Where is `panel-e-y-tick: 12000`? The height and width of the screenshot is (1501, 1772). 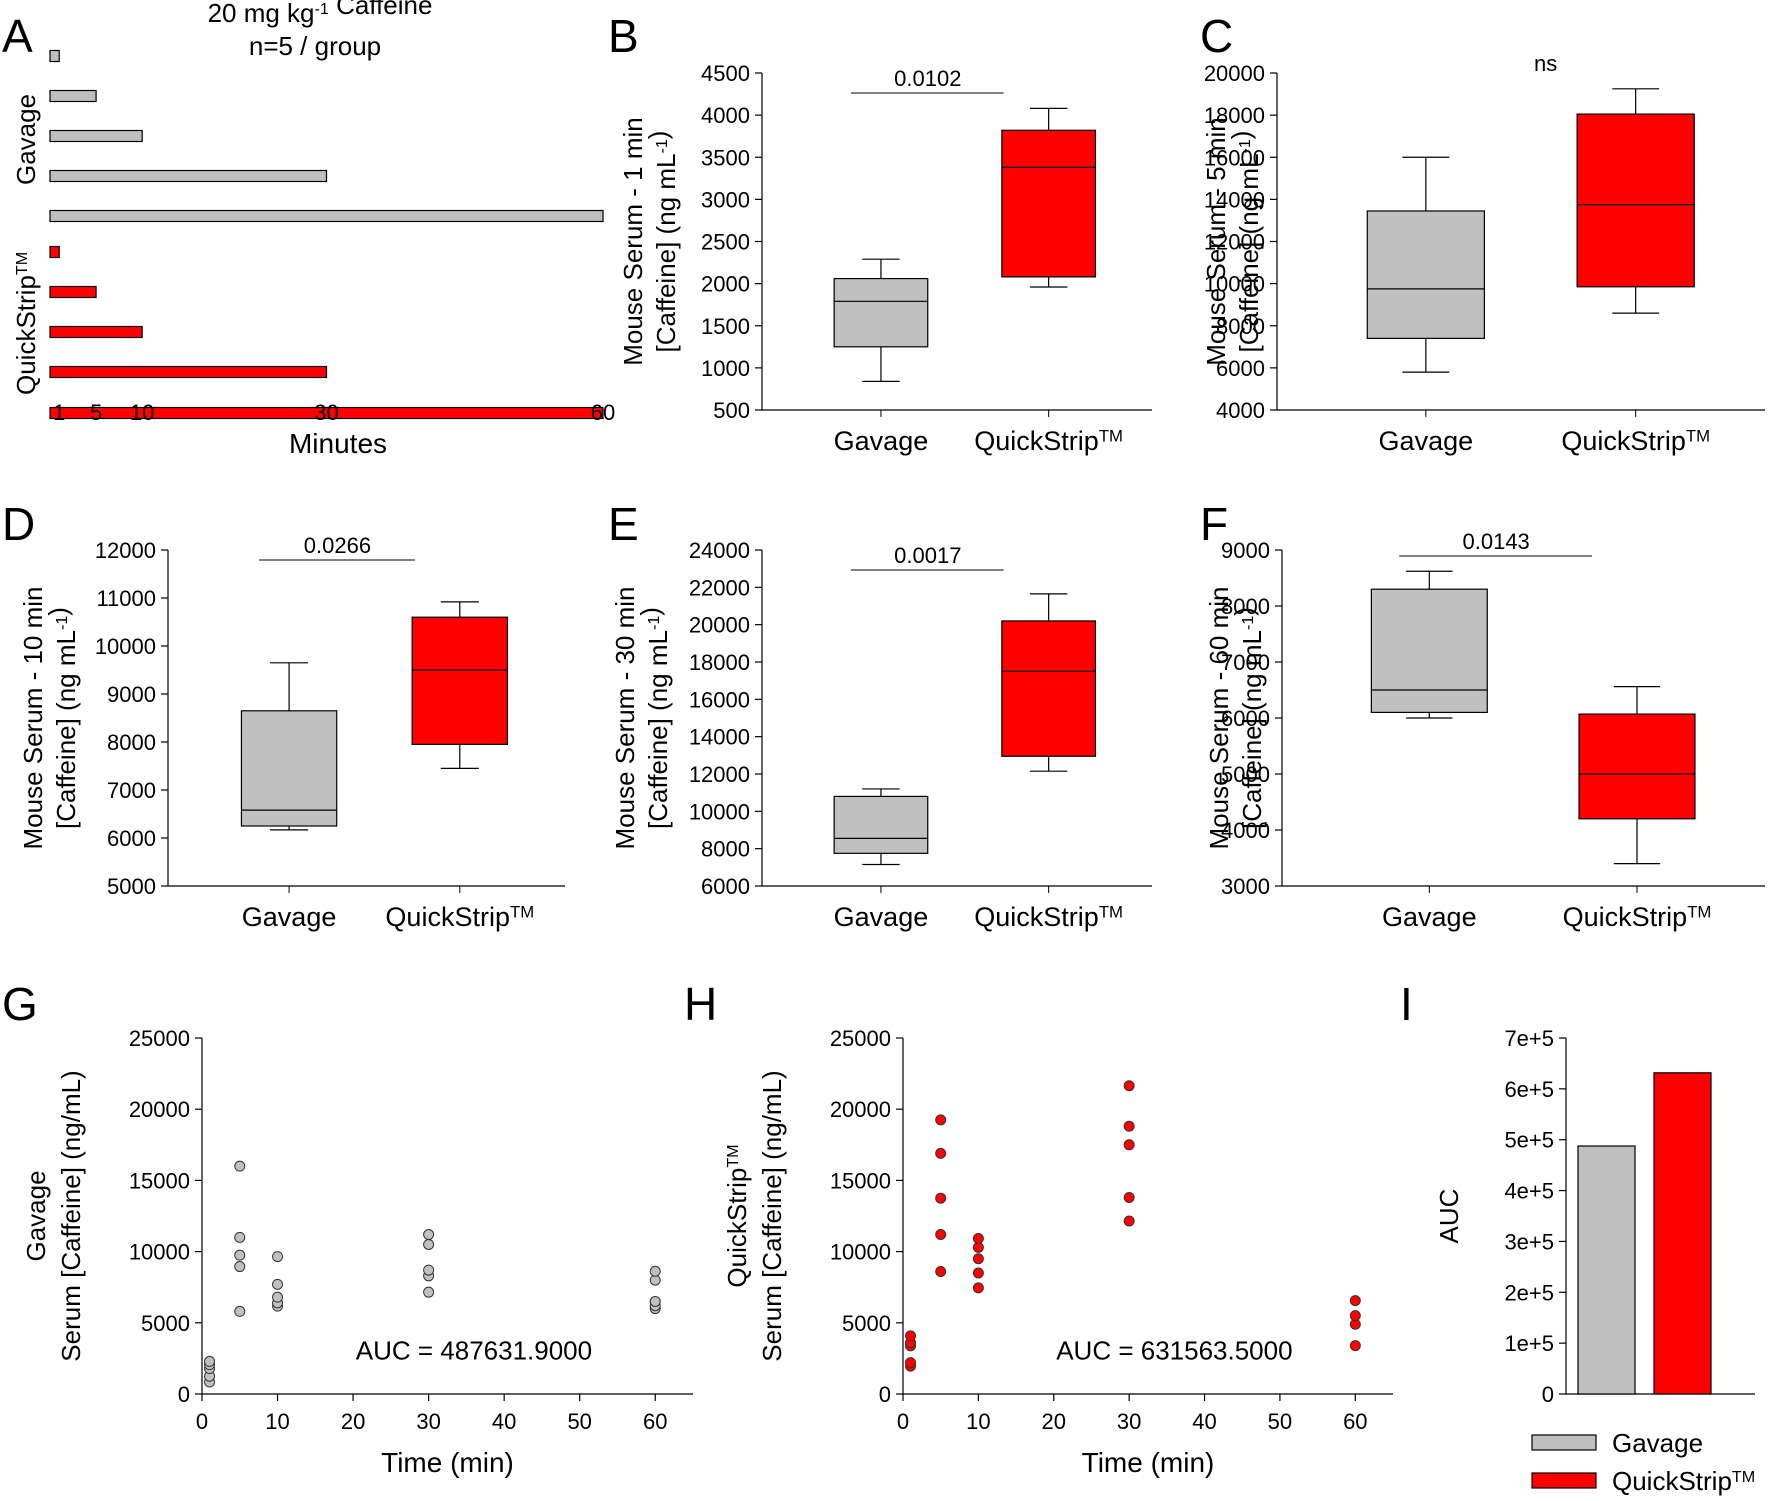 panel-e-y-tick: 12000 is located at coordinates (719, 774).